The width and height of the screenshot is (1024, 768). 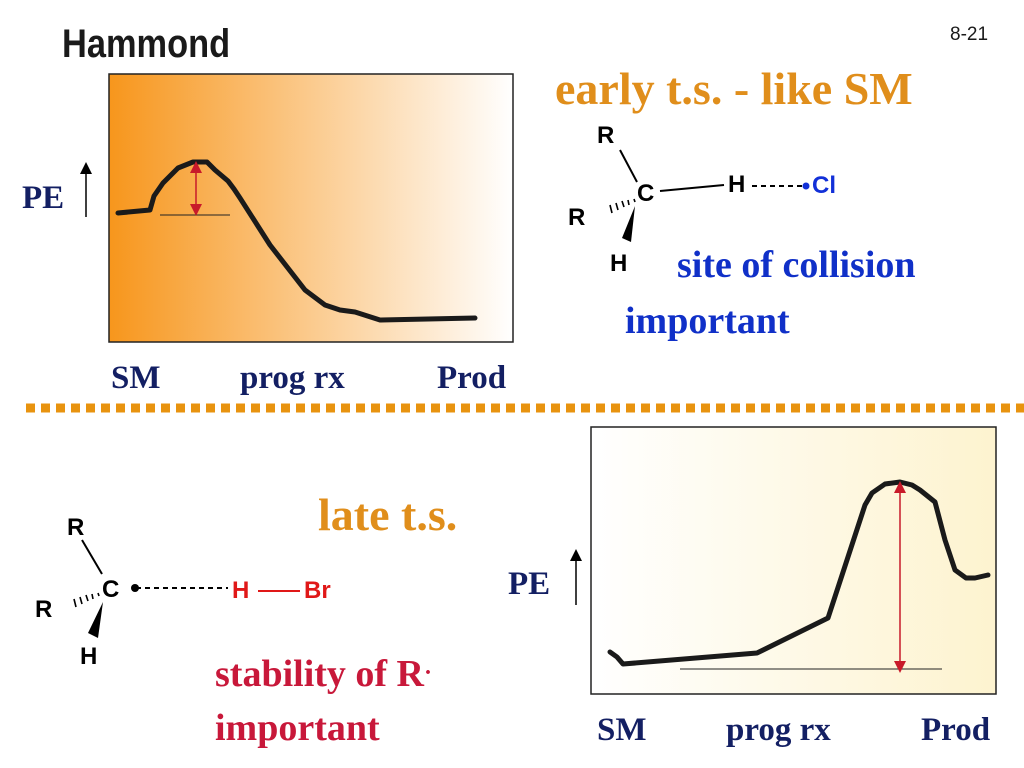 What do you see at coordinates (793, 560) in the screenshot?
I see `bottom-plot-frame` at bounding box center [793, 560].